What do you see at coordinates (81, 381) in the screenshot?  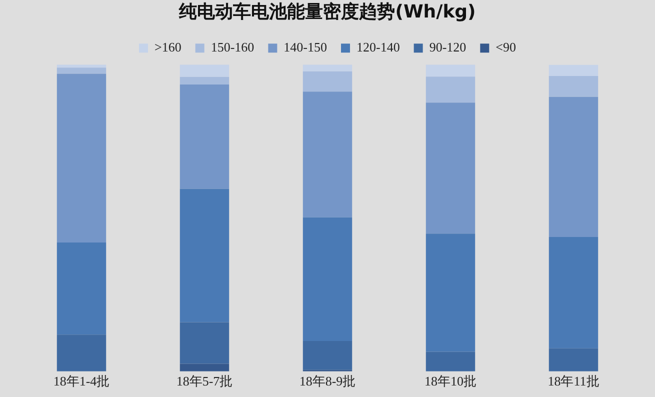 I see `x-tick-label: 18年1-4批` at bounding box center [81, 381].